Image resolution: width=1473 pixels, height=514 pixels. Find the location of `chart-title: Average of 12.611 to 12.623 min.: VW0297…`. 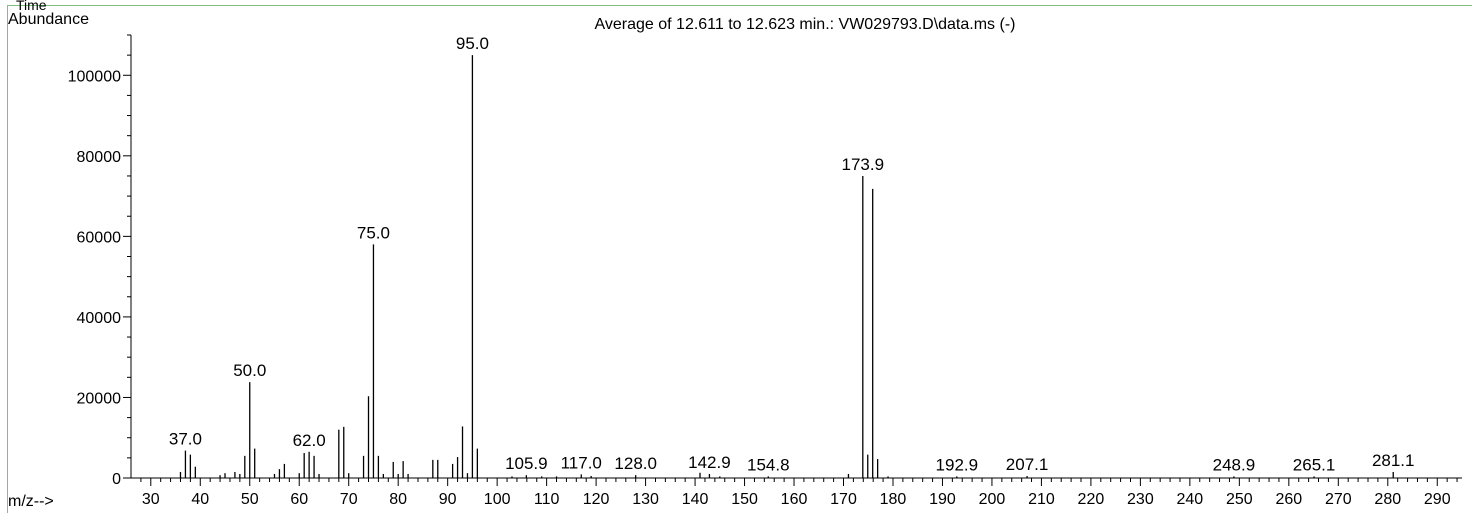

chart-title: Average of 12.611 to 12.623 min.: VW0297… is located at coordinates (805, 24).